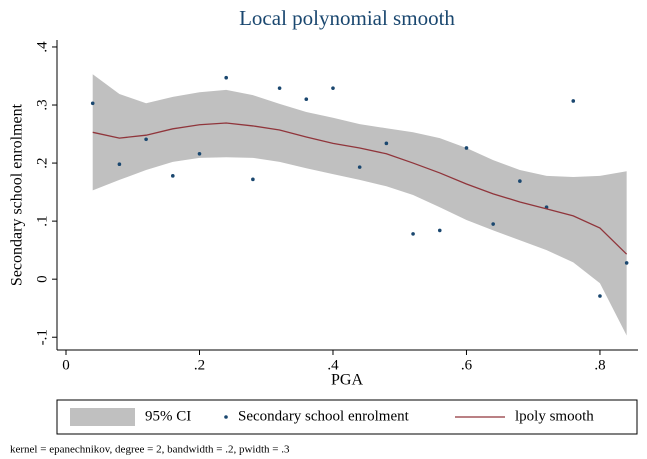 The height and width of the screenshot is (459, 647). What do you see at coordinates (42, 279) in the screenshot?
I see `y-tick-label: 0` at bounding box center [42, 279].